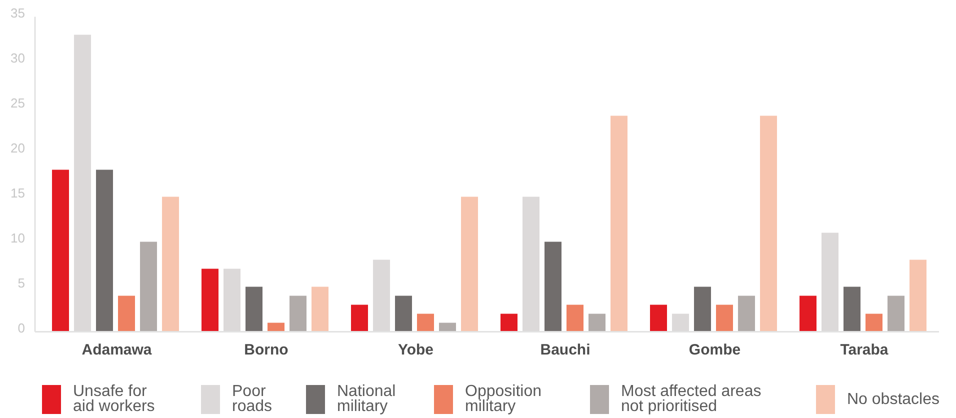 The image size is (956, 418). I want to click on legend-label: No obstacles, so click(893, 399).